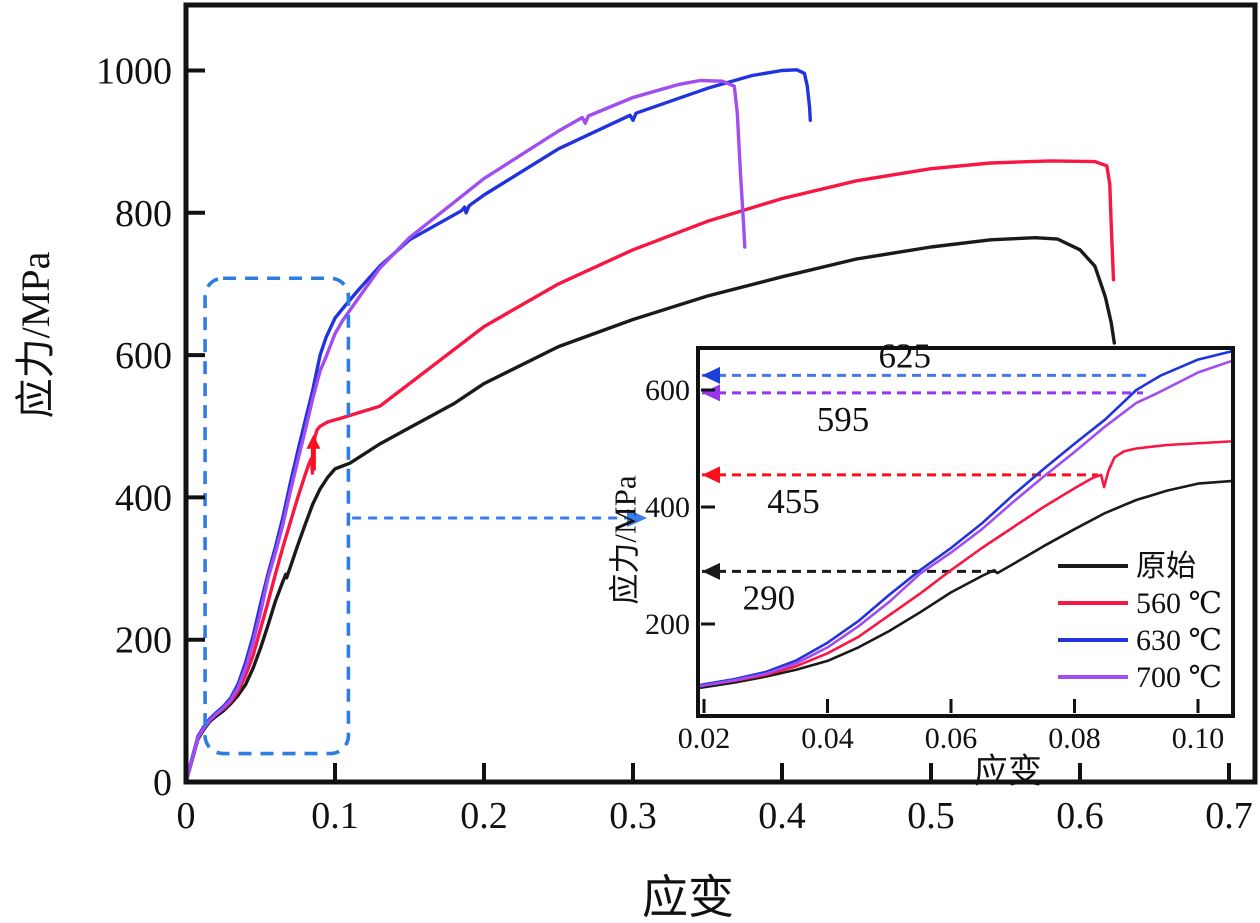 Image resolution: width=1260 pixels, height=923 pixels. Describe the element at coordinates (782, 816) in the screenshot. I see `main-x-tick-label: 0.4` at that location.